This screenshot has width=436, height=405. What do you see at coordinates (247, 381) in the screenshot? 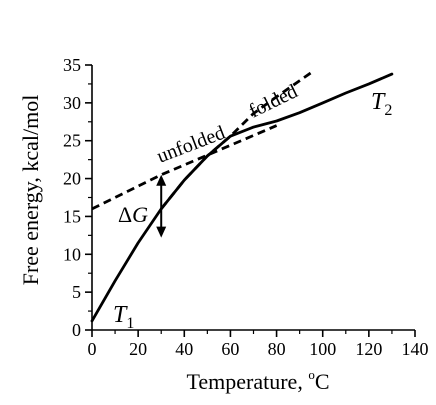
I see `x-axis-title-text: Temperature,` at bounding box center [247, 381].